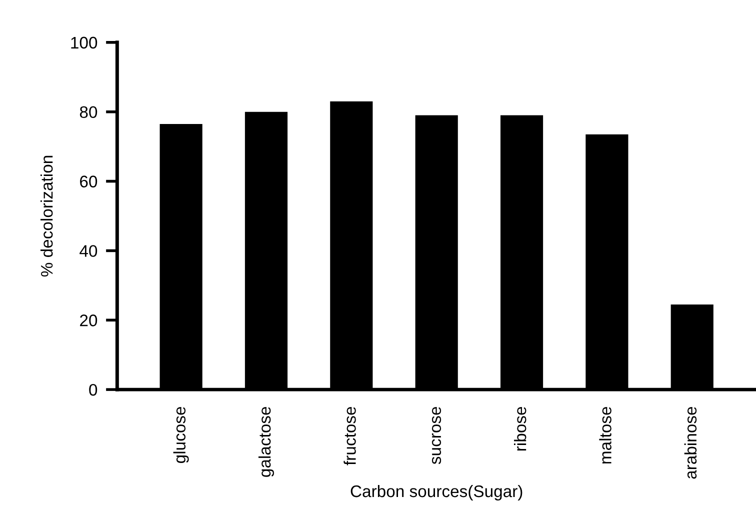 The height and width of the screenshot is (530, 756). What do you see at coordinates (520, 428) in the screenshot?
I see `x-tick-label: ribose` at bounding box center [520, 428].